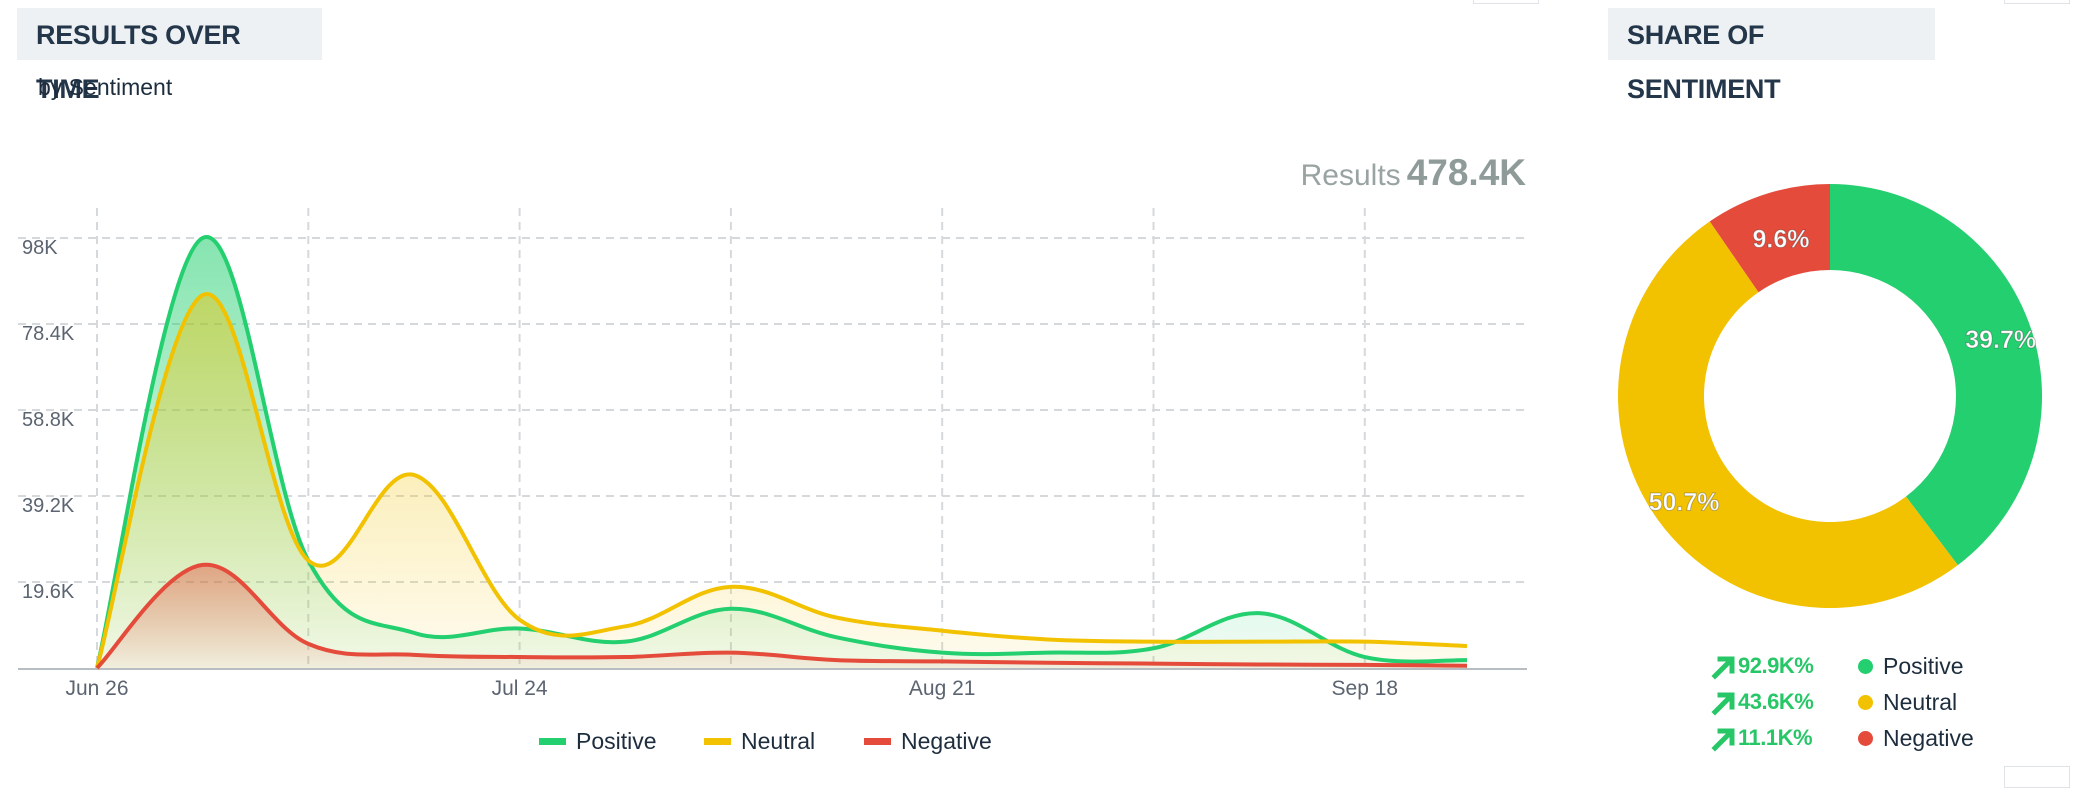  I want to click on legend-dot-positive, so click(1865, 666).